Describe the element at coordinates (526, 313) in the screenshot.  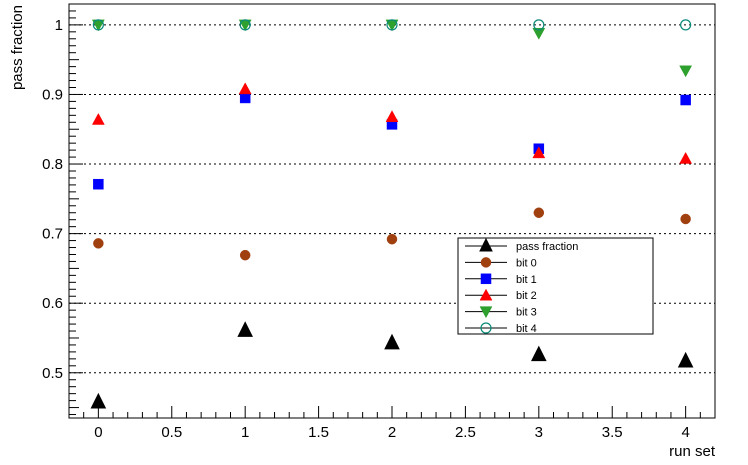
I see `legend-label: bit 3` at that location.